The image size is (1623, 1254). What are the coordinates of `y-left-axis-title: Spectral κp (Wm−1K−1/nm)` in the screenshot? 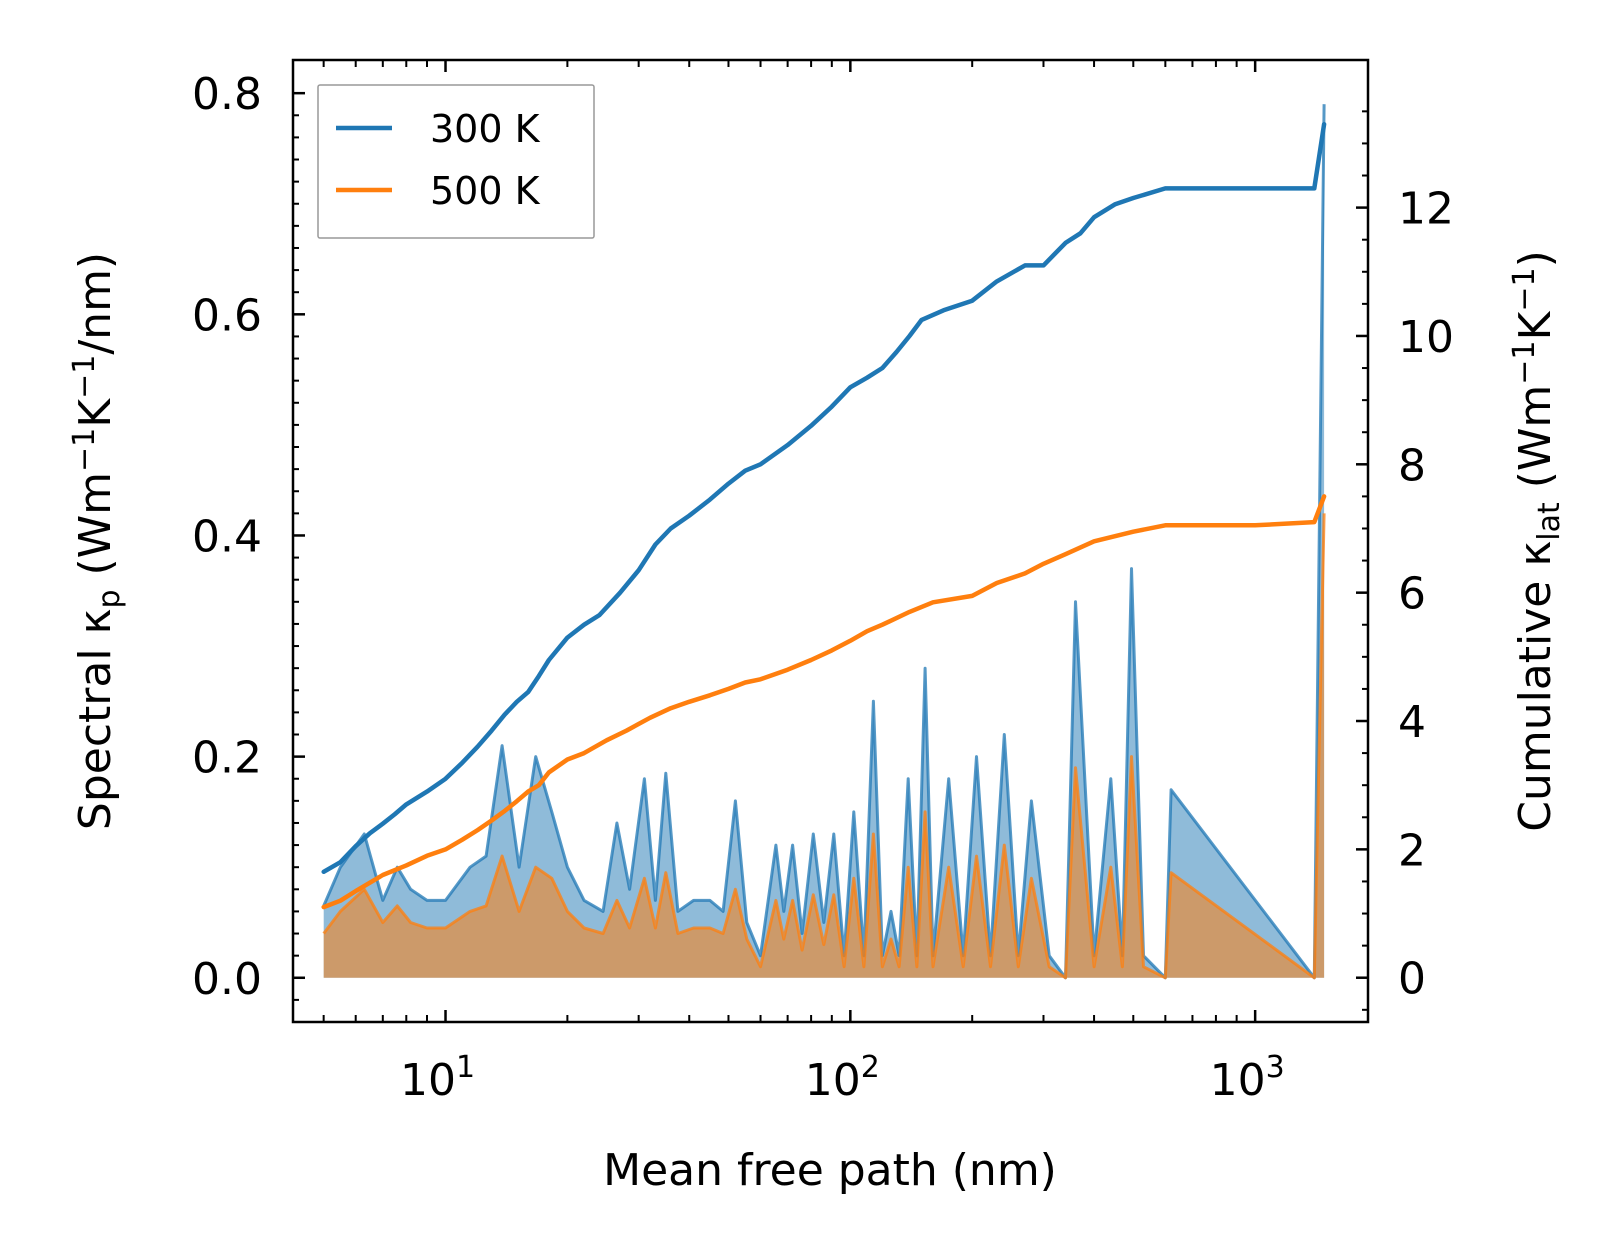 It's located at (97, 541).